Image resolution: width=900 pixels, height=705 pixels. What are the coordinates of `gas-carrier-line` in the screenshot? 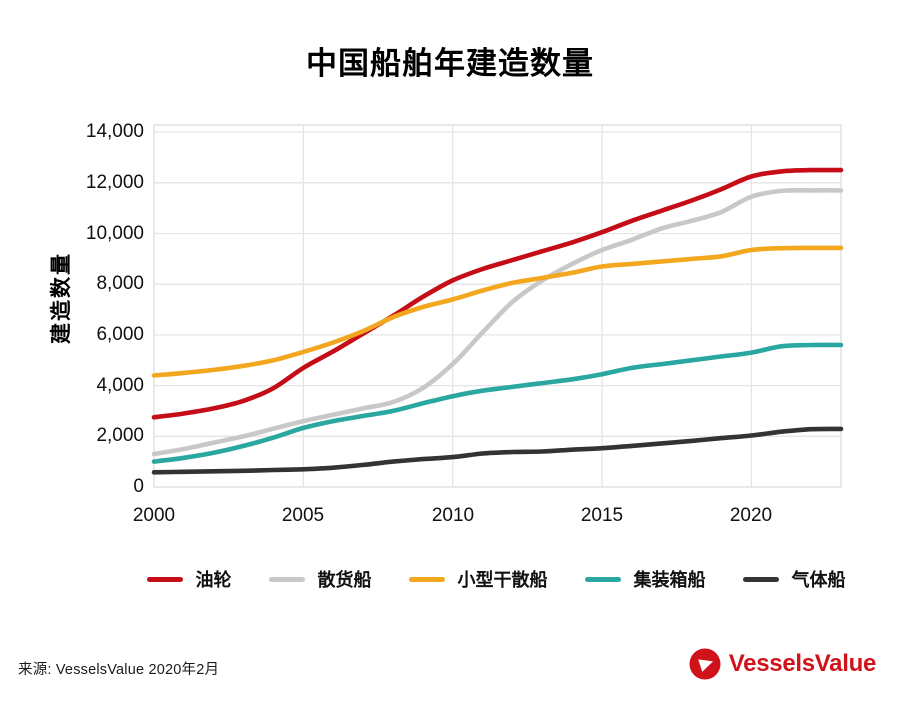 It's located at (497, 450).